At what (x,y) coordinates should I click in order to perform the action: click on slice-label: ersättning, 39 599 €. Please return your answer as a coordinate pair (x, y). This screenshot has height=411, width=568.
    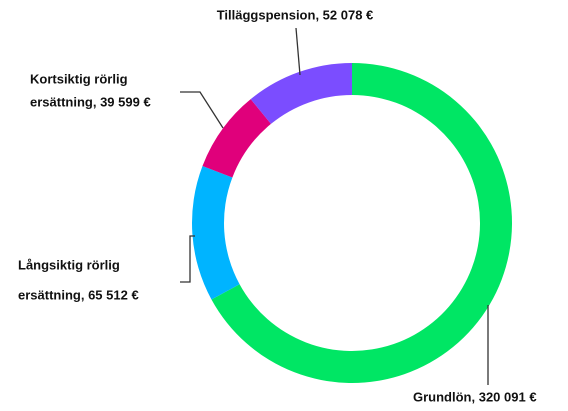
    Looking at the image, I should click on (90, 101).